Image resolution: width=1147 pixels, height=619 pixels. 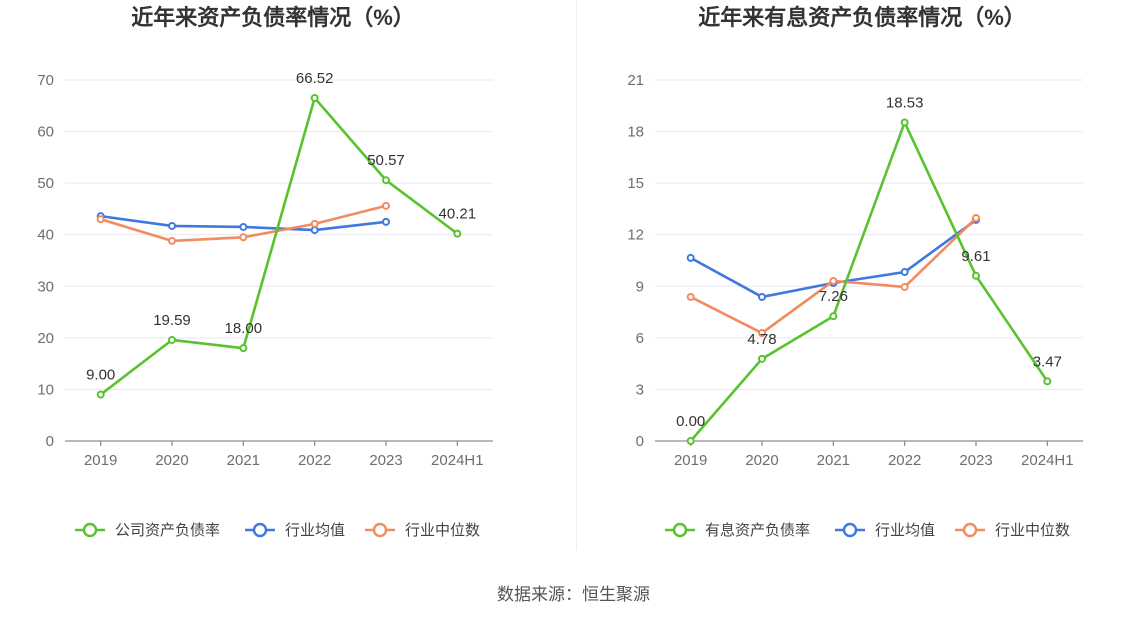 What do you see at coordinates (45, 132) in the screenshot?
I see `y-tick-label: 60` at bounding box center [45, 132].